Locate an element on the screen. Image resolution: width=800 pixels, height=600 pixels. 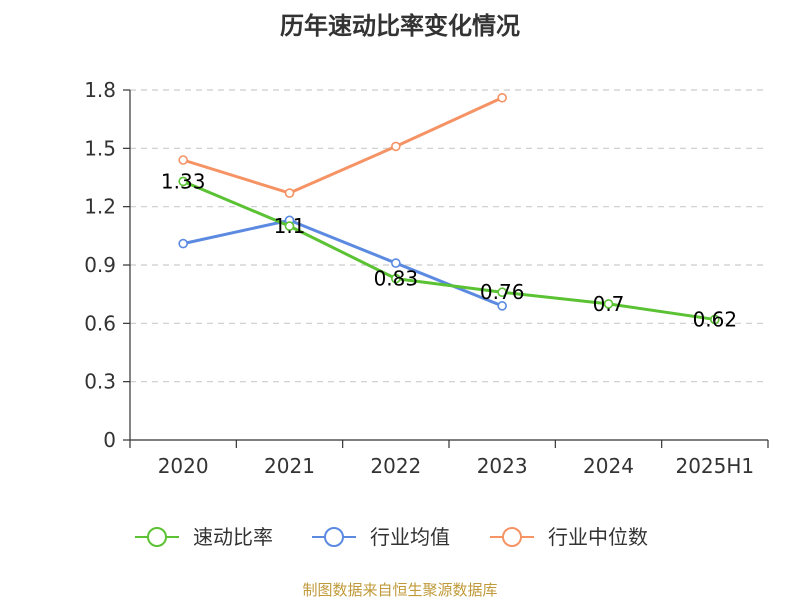
x-tick-label: 2025H1 is located at coordinates (714, 466).